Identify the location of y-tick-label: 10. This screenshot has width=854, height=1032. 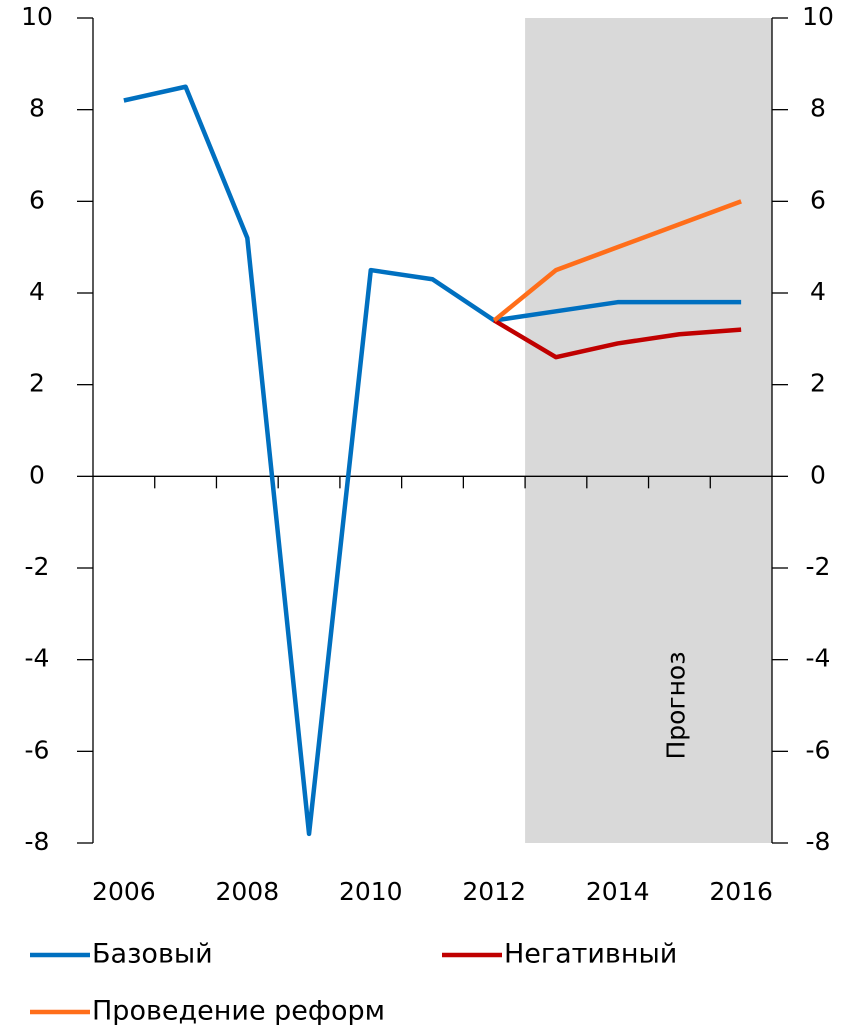
(37, 16).